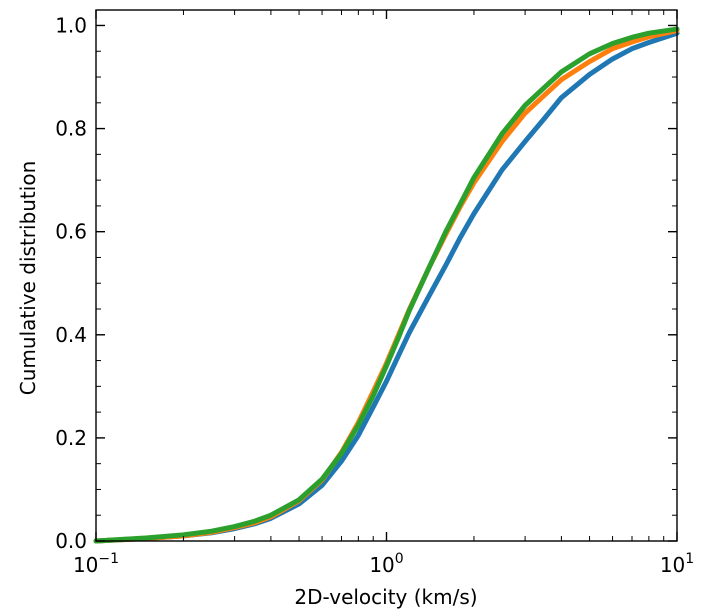 This screenshot has height=611, width=706. I want to click on y-tick-label-5: 1.0, so click(71, 25).